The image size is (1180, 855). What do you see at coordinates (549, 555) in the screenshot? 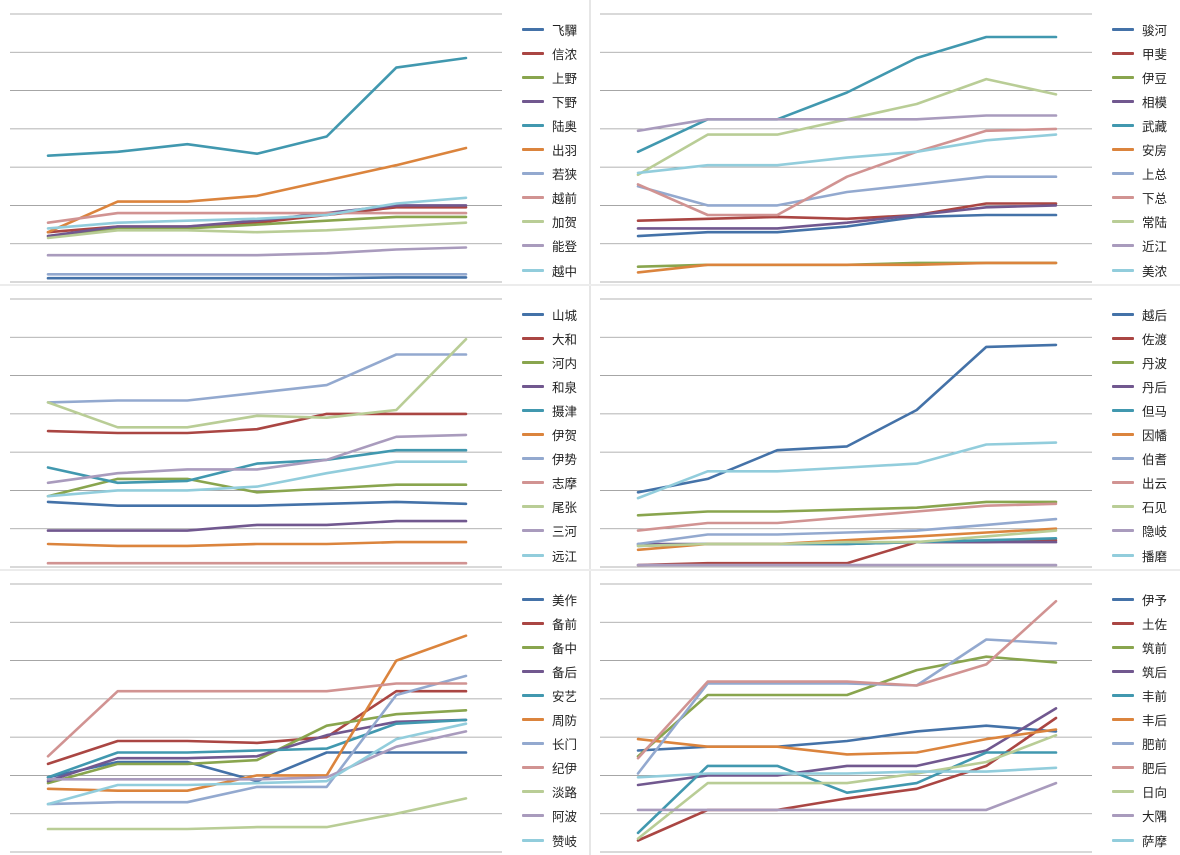
I see `legend-item: 远江` at bounding box center [549, 555].